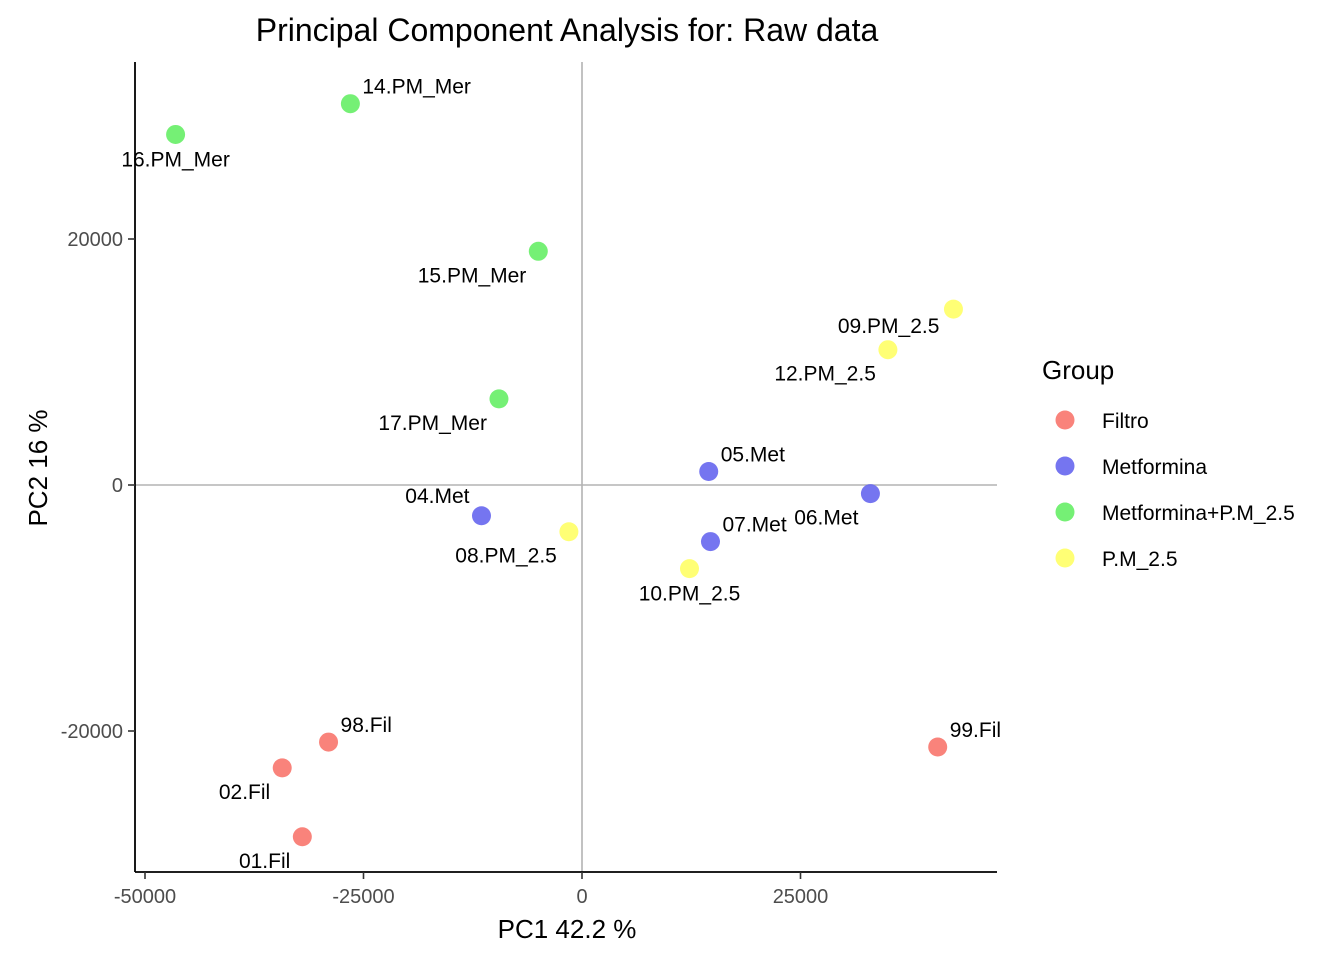  What do you see at coordinates (1140, 559) in the screenshot?
I see `legend-label: P.M_2.5` at bounding box center [1140, 559].